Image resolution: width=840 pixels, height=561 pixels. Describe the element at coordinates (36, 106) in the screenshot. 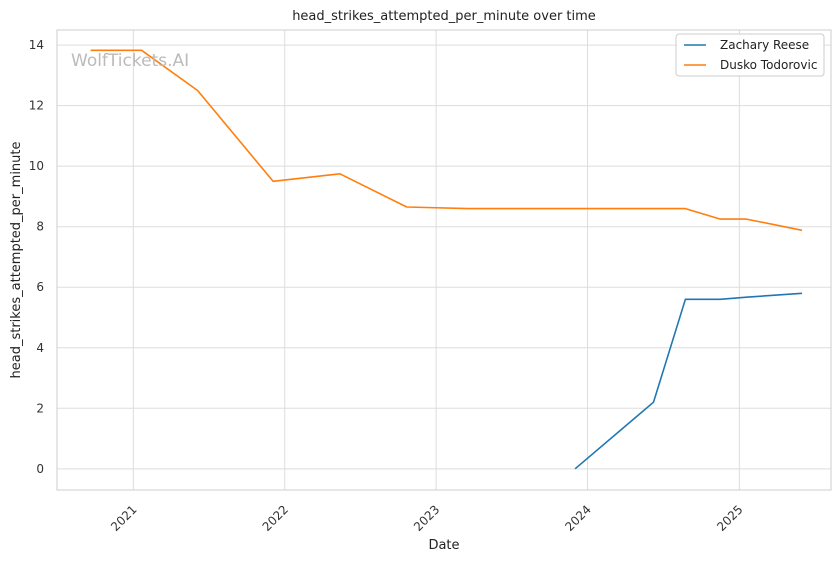

I see `y-tick-label: 12` at that location.